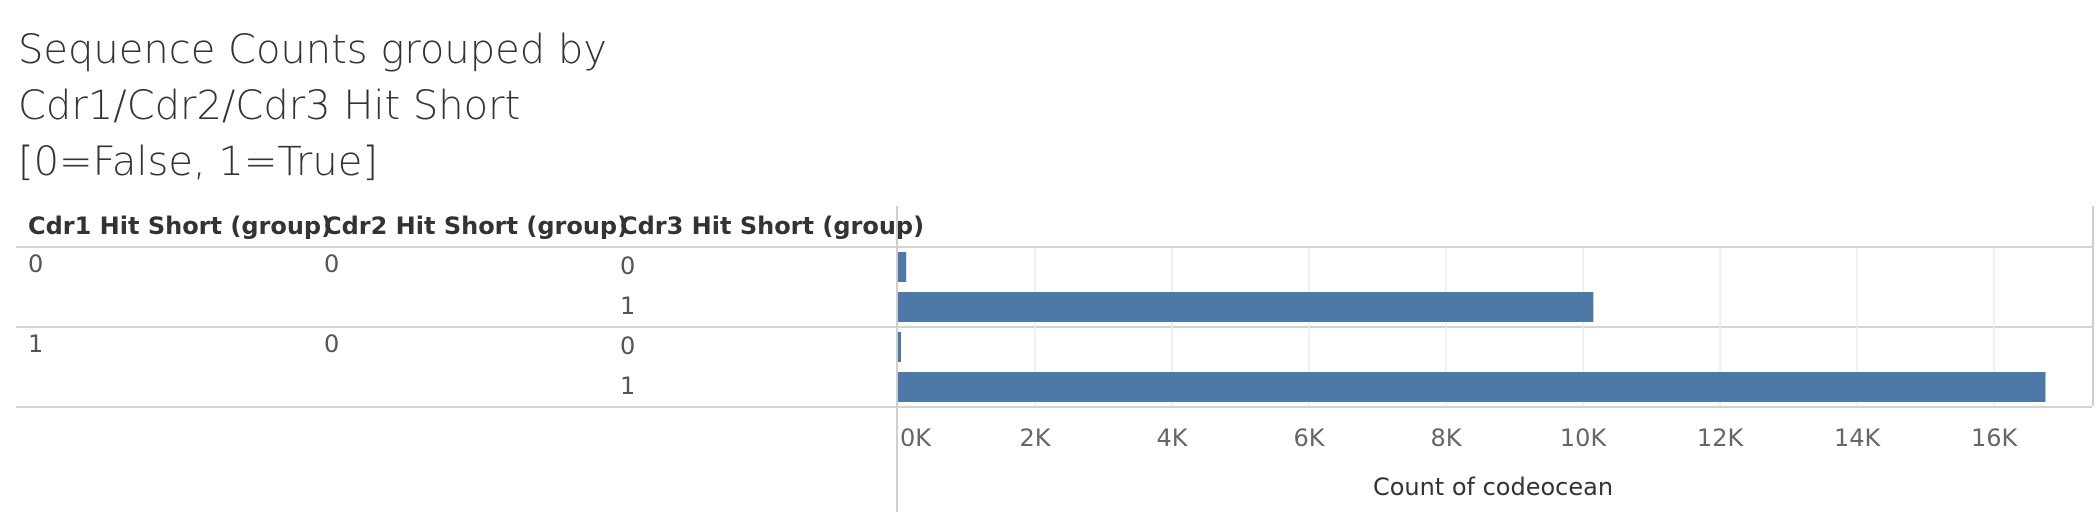 This screenshot has height=512, width=2098. What do you see at coordinates (2093, 306) in the screenshot?
I see `chart-right-border` at bounding box center [2093, 306].